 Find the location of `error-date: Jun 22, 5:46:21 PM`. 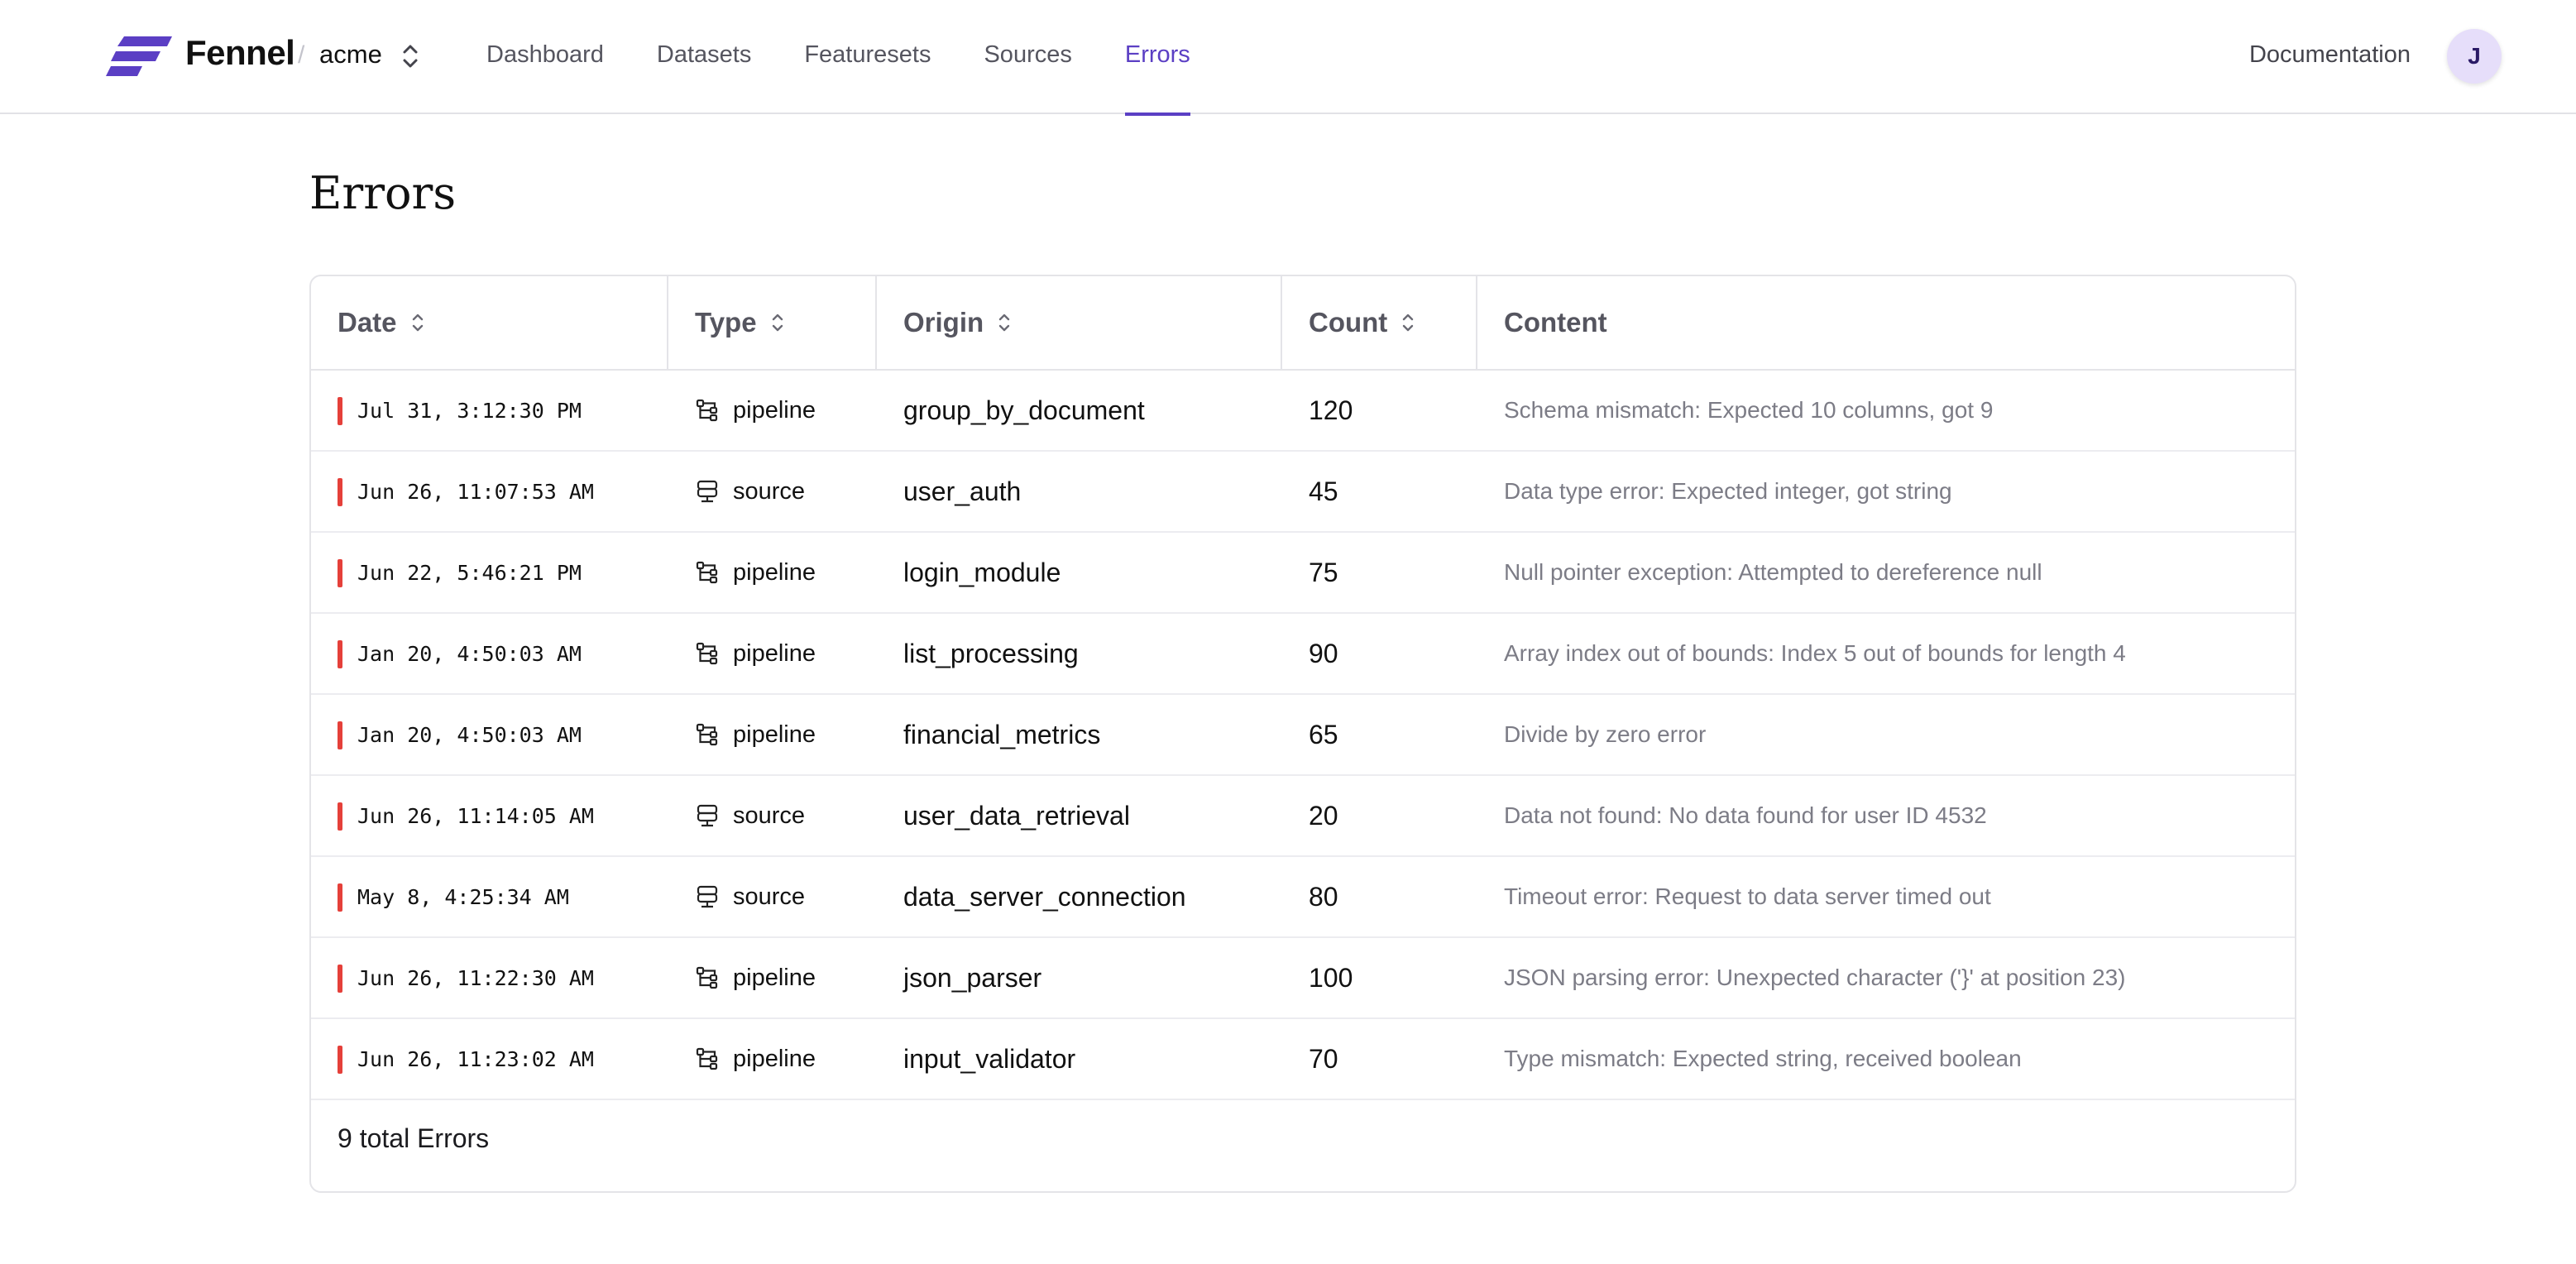

error-date: Jun 22, 5:46:21 PM is located at coordinates (470, 572).